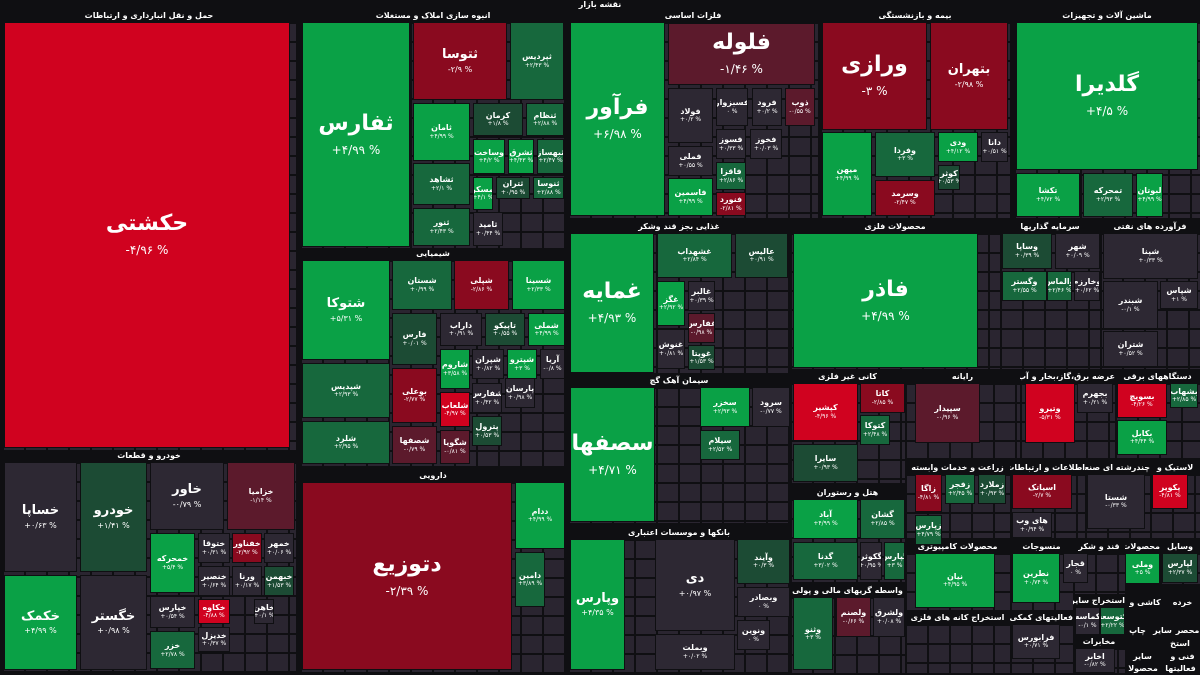 Image resolution: width=1200 pixels, height=675 pixels. What do you see at coordinates (441, 227) in the screenshot?
I see `stock-tile: ثنور +۲/۴۳ %` at bounding box center [441, 227].